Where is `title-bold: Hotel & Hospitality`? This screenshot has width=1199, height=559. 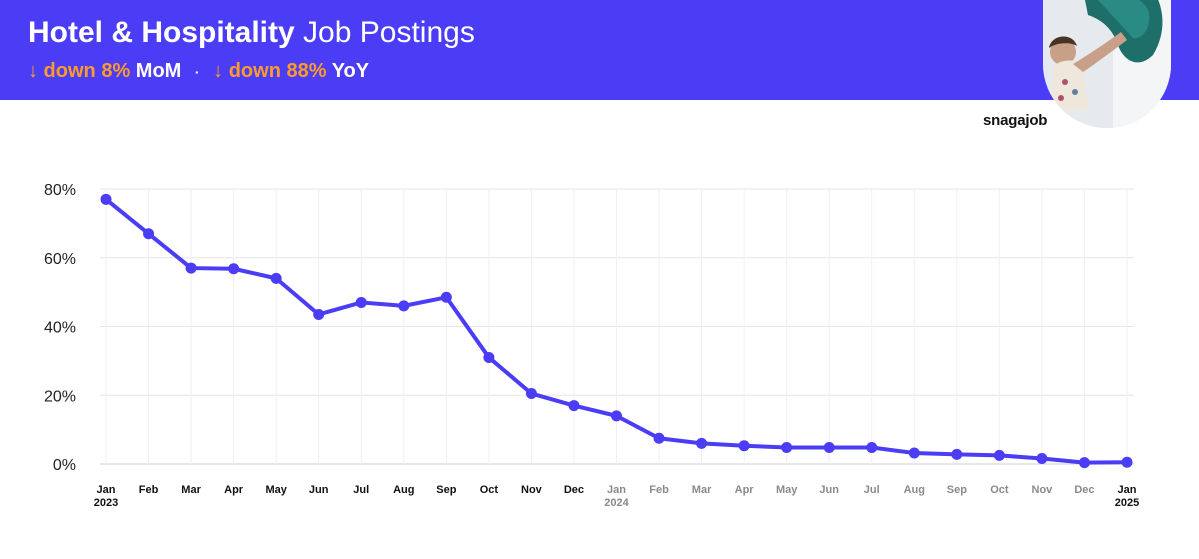 title-bold: Hotel & Hospitality is located at coordinates (161, 32).